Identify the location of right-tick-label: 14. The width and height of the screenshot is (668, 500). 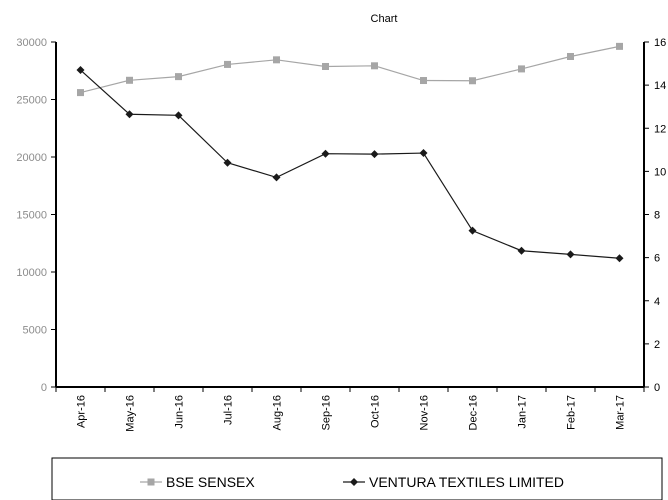
(660, 86).